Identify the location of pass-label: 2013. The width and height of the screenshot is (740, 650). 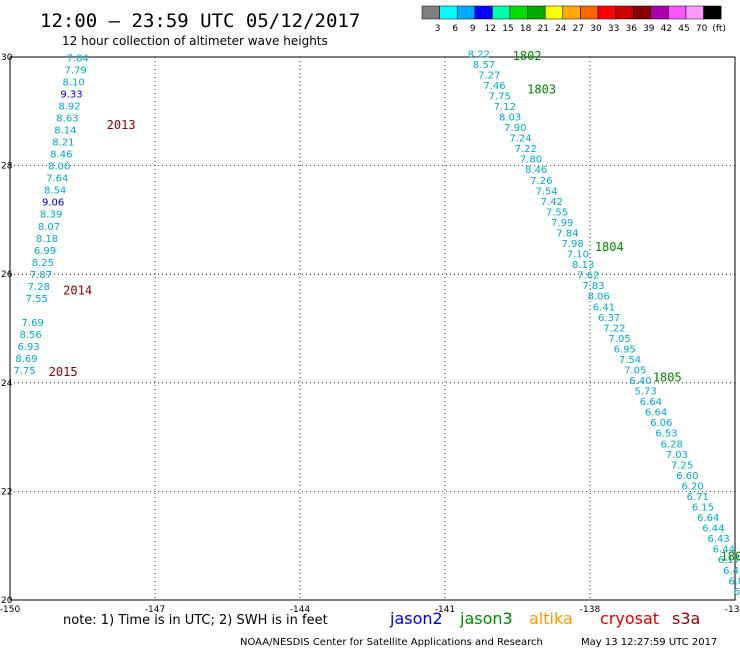
(121, 125).